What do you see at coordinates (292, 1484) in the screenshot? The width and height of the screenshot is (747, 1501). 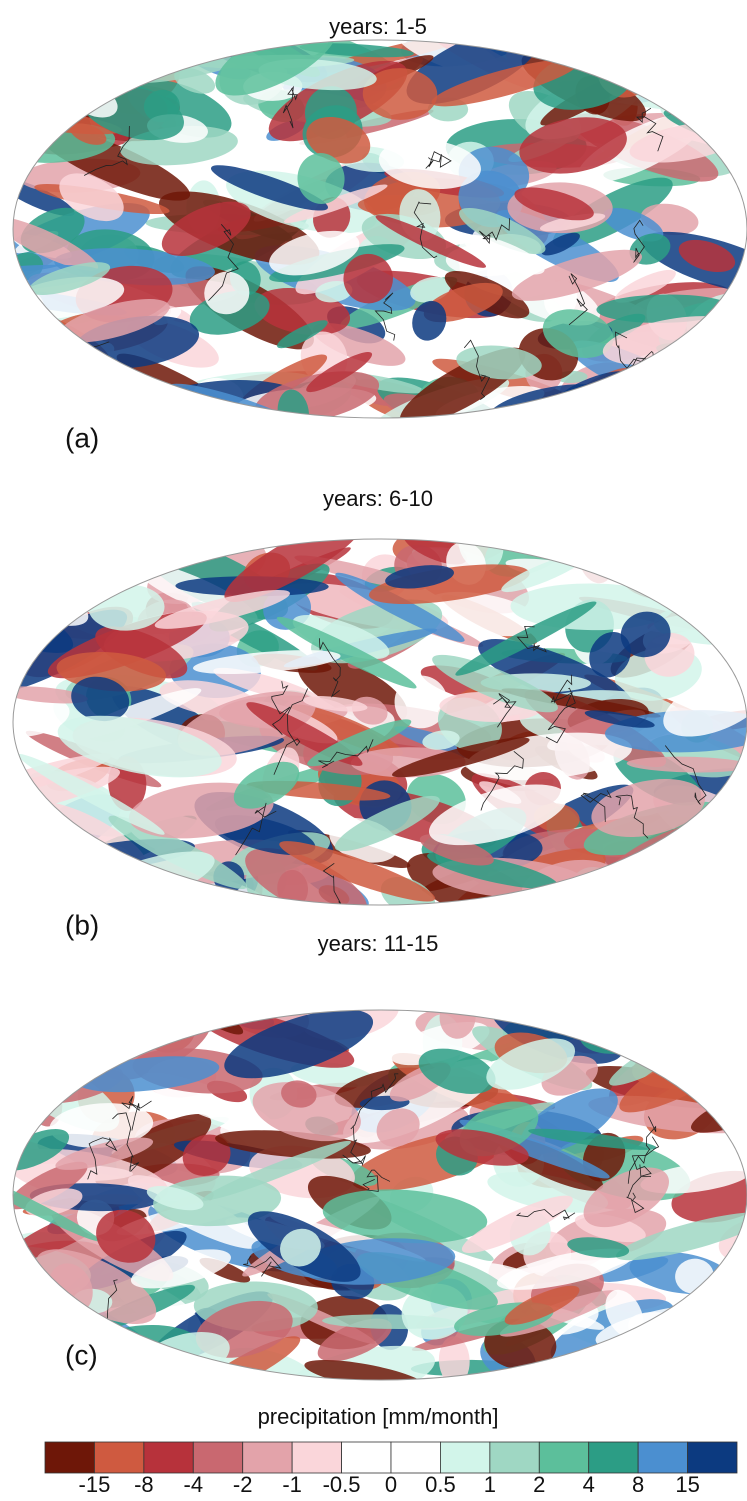 I see `colorbar-tick-label: -1` at bounding box center [292, 1484].